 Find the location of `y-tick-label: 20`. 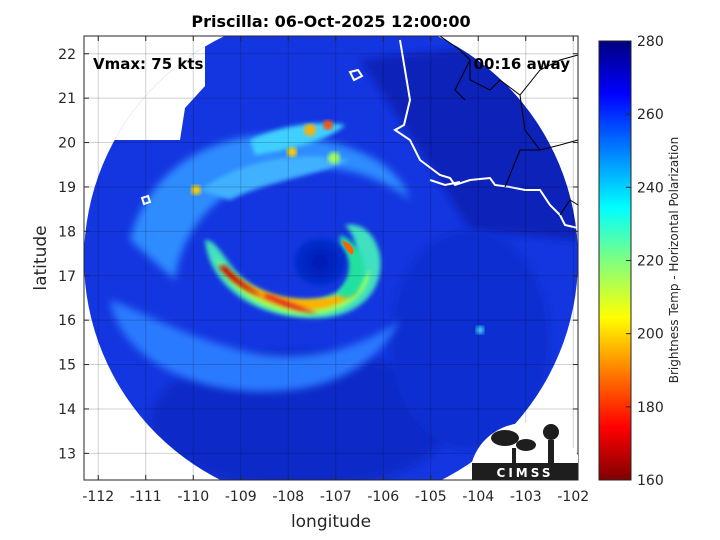

y-tick-label: 20 is located at coordinates (67, 144).